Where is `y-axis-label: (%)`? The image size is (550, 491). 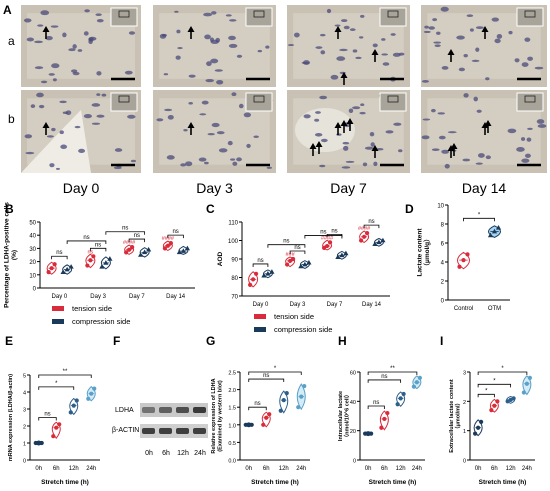 y-axis-label: (%) is located at coordinates (14, 255).